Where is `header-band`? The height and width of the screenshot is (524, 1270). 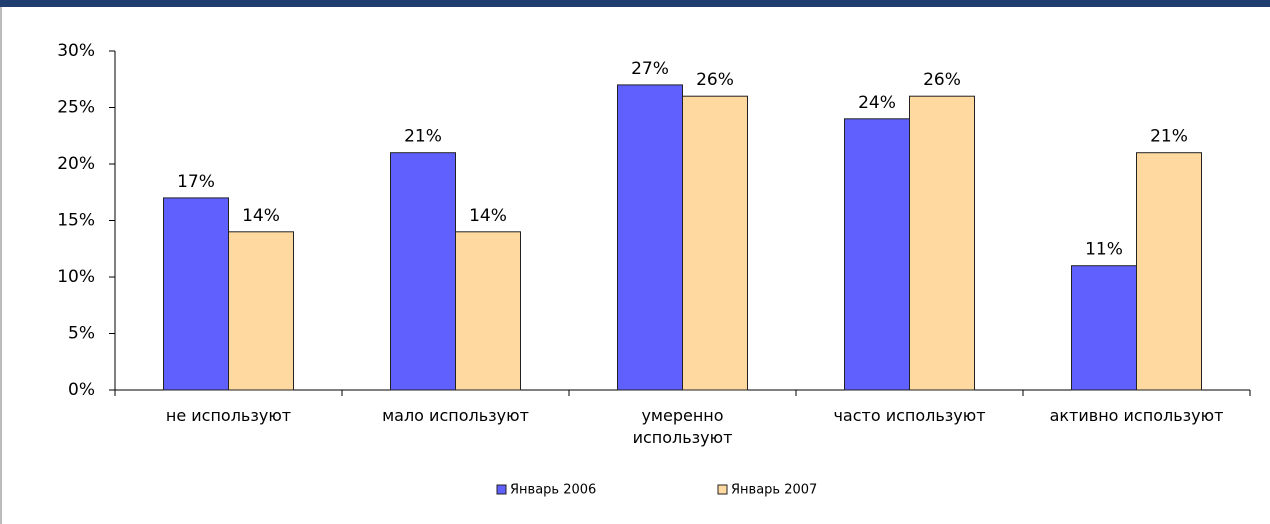 header-band is located at coordinates (635, 3).